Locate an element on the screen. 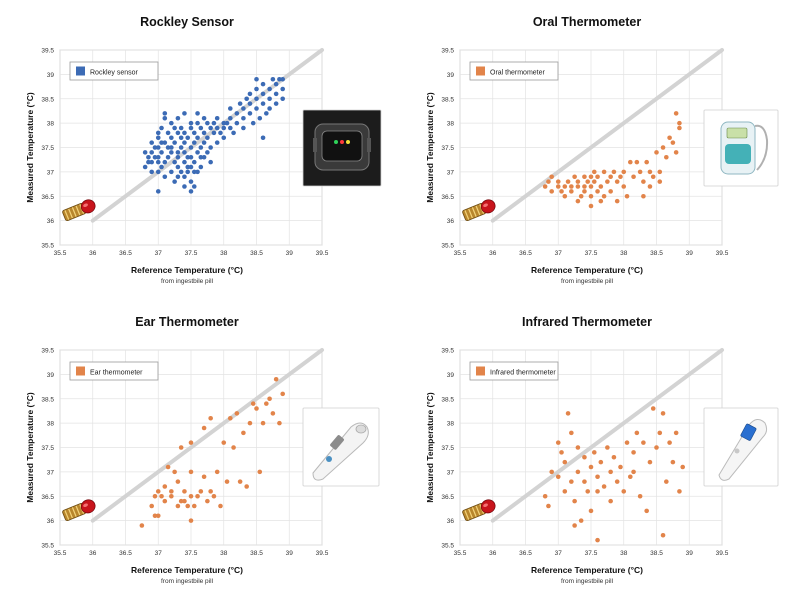 The width and height of the screenshot is (800, 600). chart-title: Rockley Sensor is located at coordinates (187, 22).